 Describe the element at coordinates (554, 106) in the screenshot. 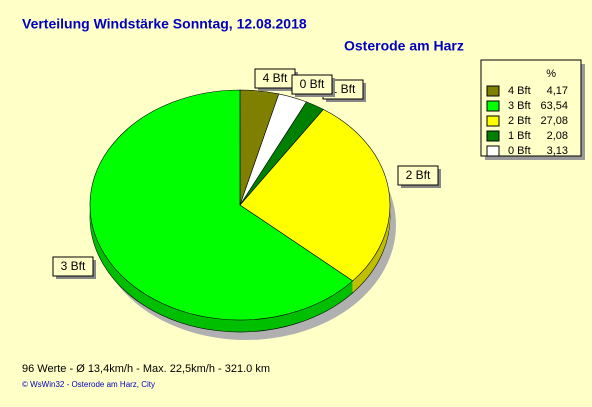

I see `legend-value: 63,54` at that location.